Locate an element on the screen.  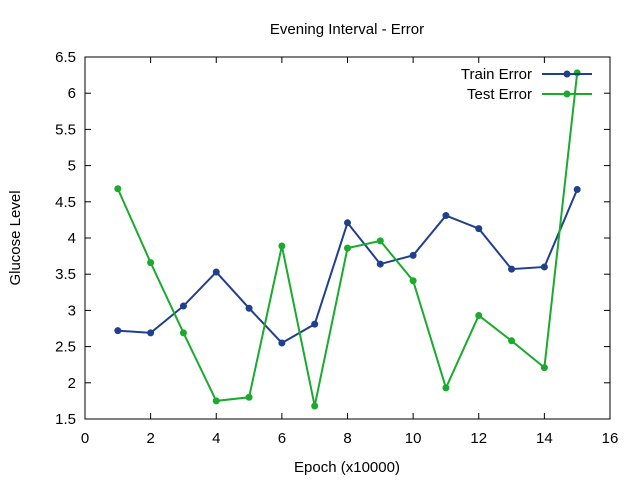
y-tick-label: 2 is located at coordinates (72, 383).